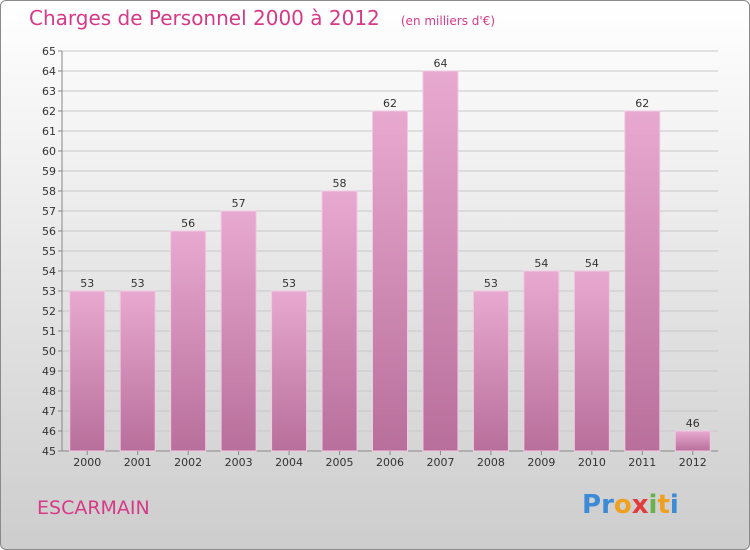  I want to click on y-tick-label: 54, so click(49, 271).